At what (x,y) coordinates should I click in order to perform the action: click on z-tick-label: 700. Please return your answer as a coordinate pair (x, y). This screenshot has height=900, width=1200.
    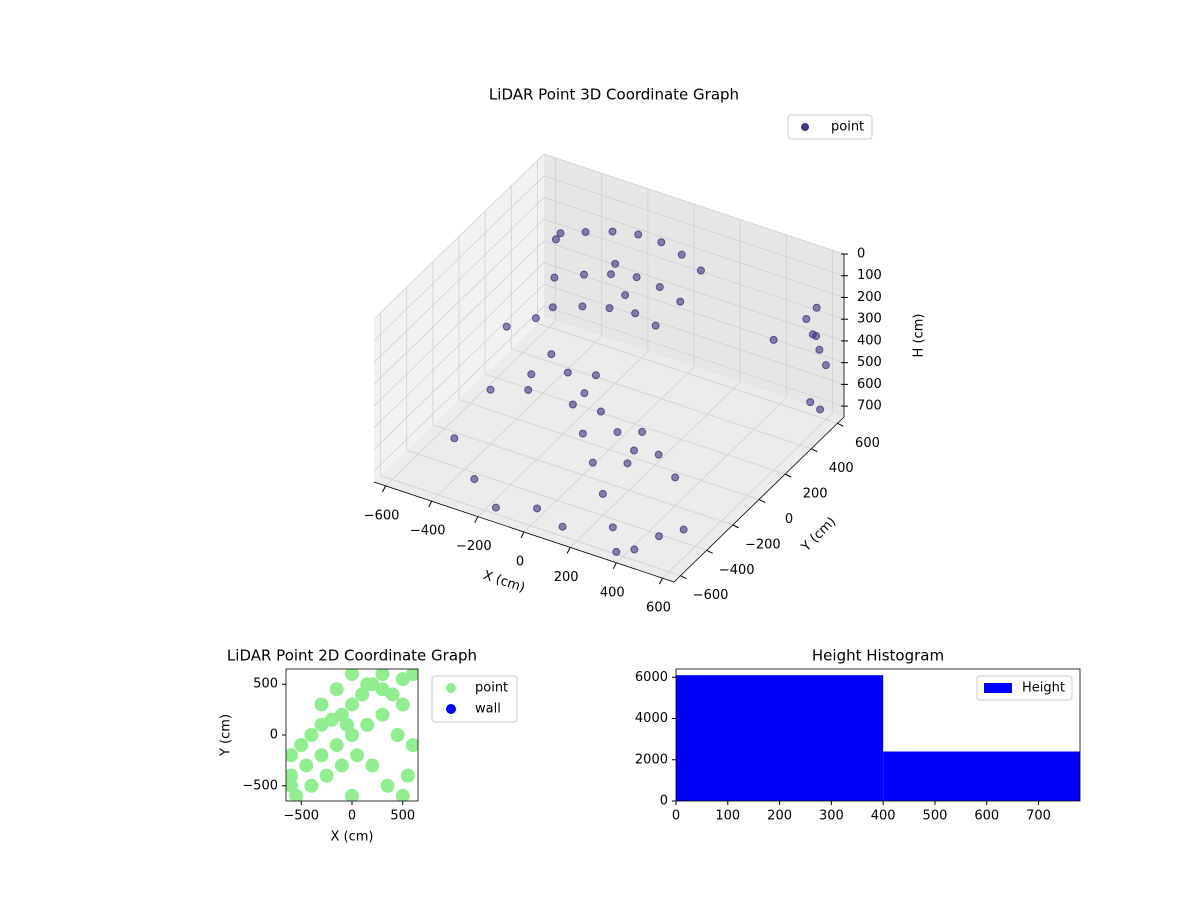
    Looking at the image, I should click on (869, 406).